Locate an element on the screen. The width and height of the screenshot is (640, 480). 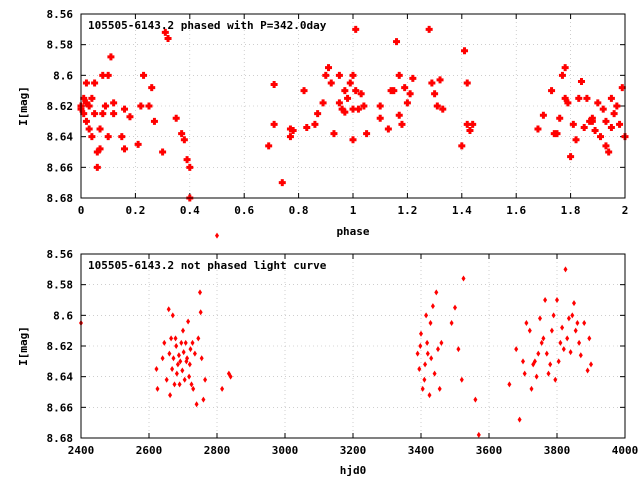
unphased-x-tick-label: 3400 is located at coordinates (421, 450).